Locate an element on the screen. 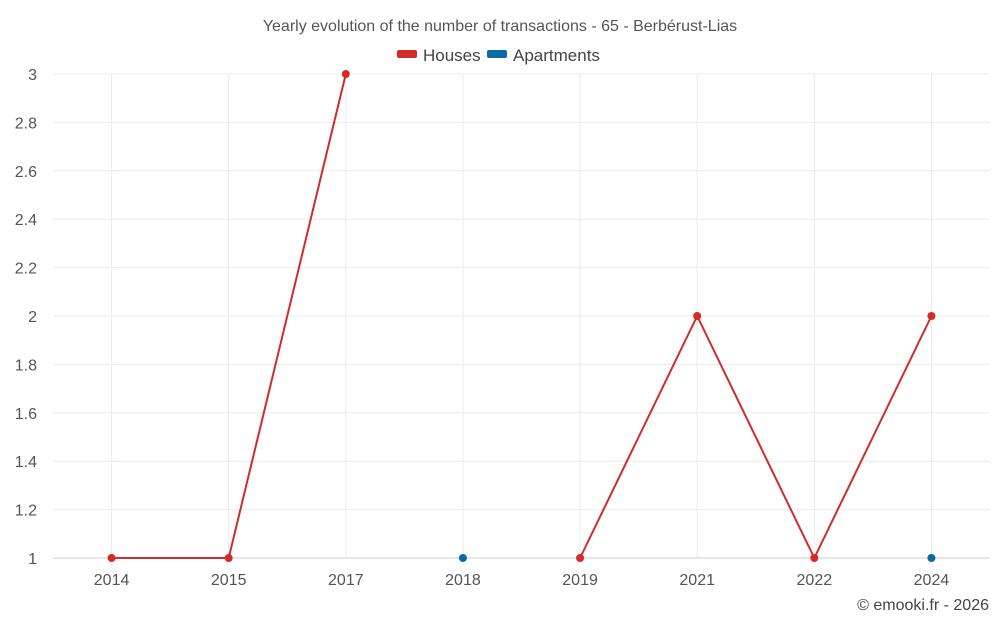 The height and width of the screenshot is (625, 1000). x-axis: 2014 2015 2017 2018 2019 2021 2022 2024 is located at coordinates (522, 580).